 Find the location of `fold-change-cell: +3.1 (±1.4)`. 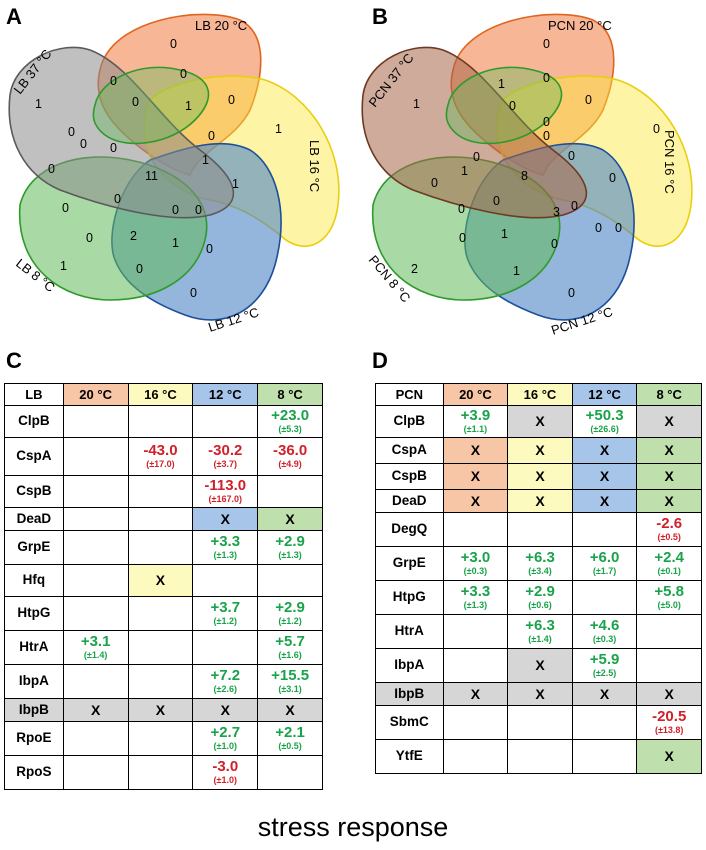

fold-change-cell: +3.1 (±1.4) is located at coordinates (95, 647).